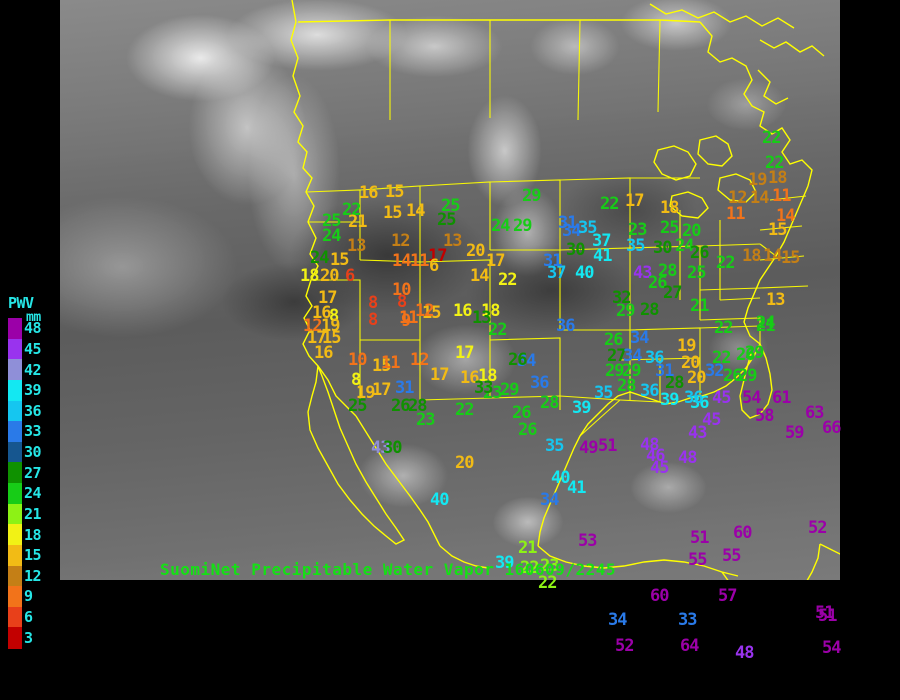 The width and height of the screenshot is (900, 700). I want to click on station-pwv-value: 30, so click(576, 250).